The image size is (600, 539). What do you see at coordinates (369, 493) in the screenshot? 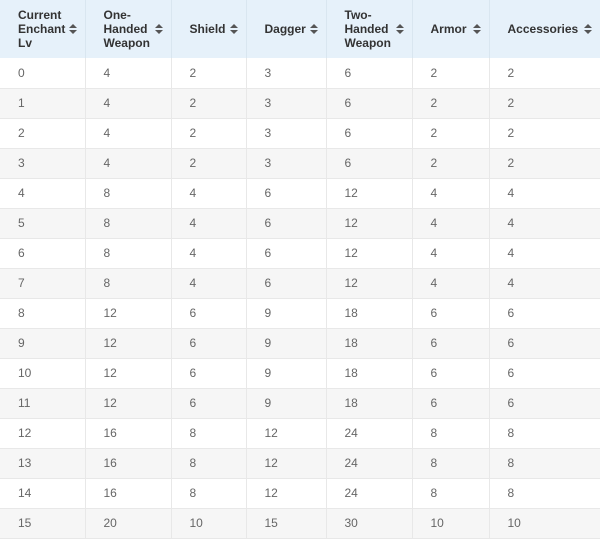
I see `table-cell: 24` at bounding box center [369, 493].